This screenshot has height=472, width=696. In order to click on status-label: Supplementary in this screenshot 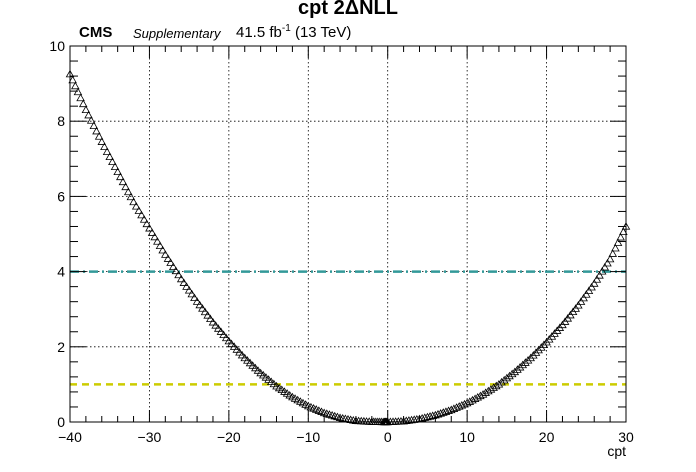, I will do `click(177, 33)`.